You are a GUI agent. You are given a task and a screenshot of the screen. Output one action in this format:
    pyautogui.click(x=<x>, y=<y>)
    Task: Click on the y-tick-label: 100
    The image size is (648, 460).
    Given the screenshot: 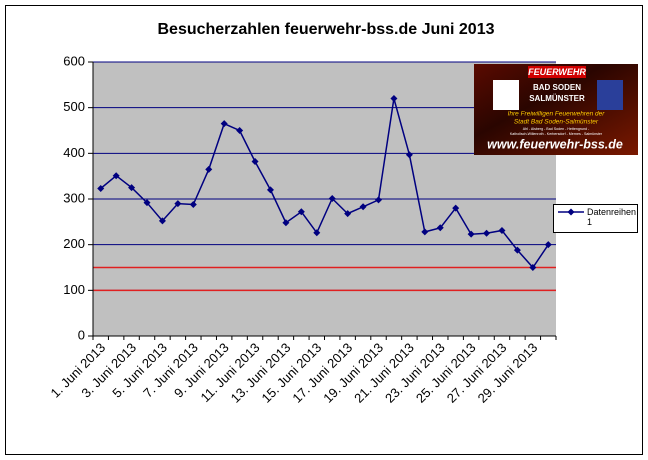 What is the action you would take?
    pyautogui.click(x=74, y=289)
    